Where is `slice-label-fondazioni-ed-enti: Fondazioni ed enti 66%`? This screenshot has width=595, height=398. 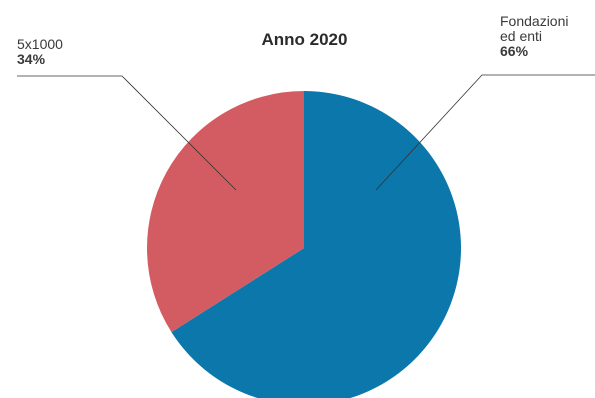
slice-label-fondazioni-ed-enti: Fondazioni ed enti 66% is located at coordinates (545, 36).